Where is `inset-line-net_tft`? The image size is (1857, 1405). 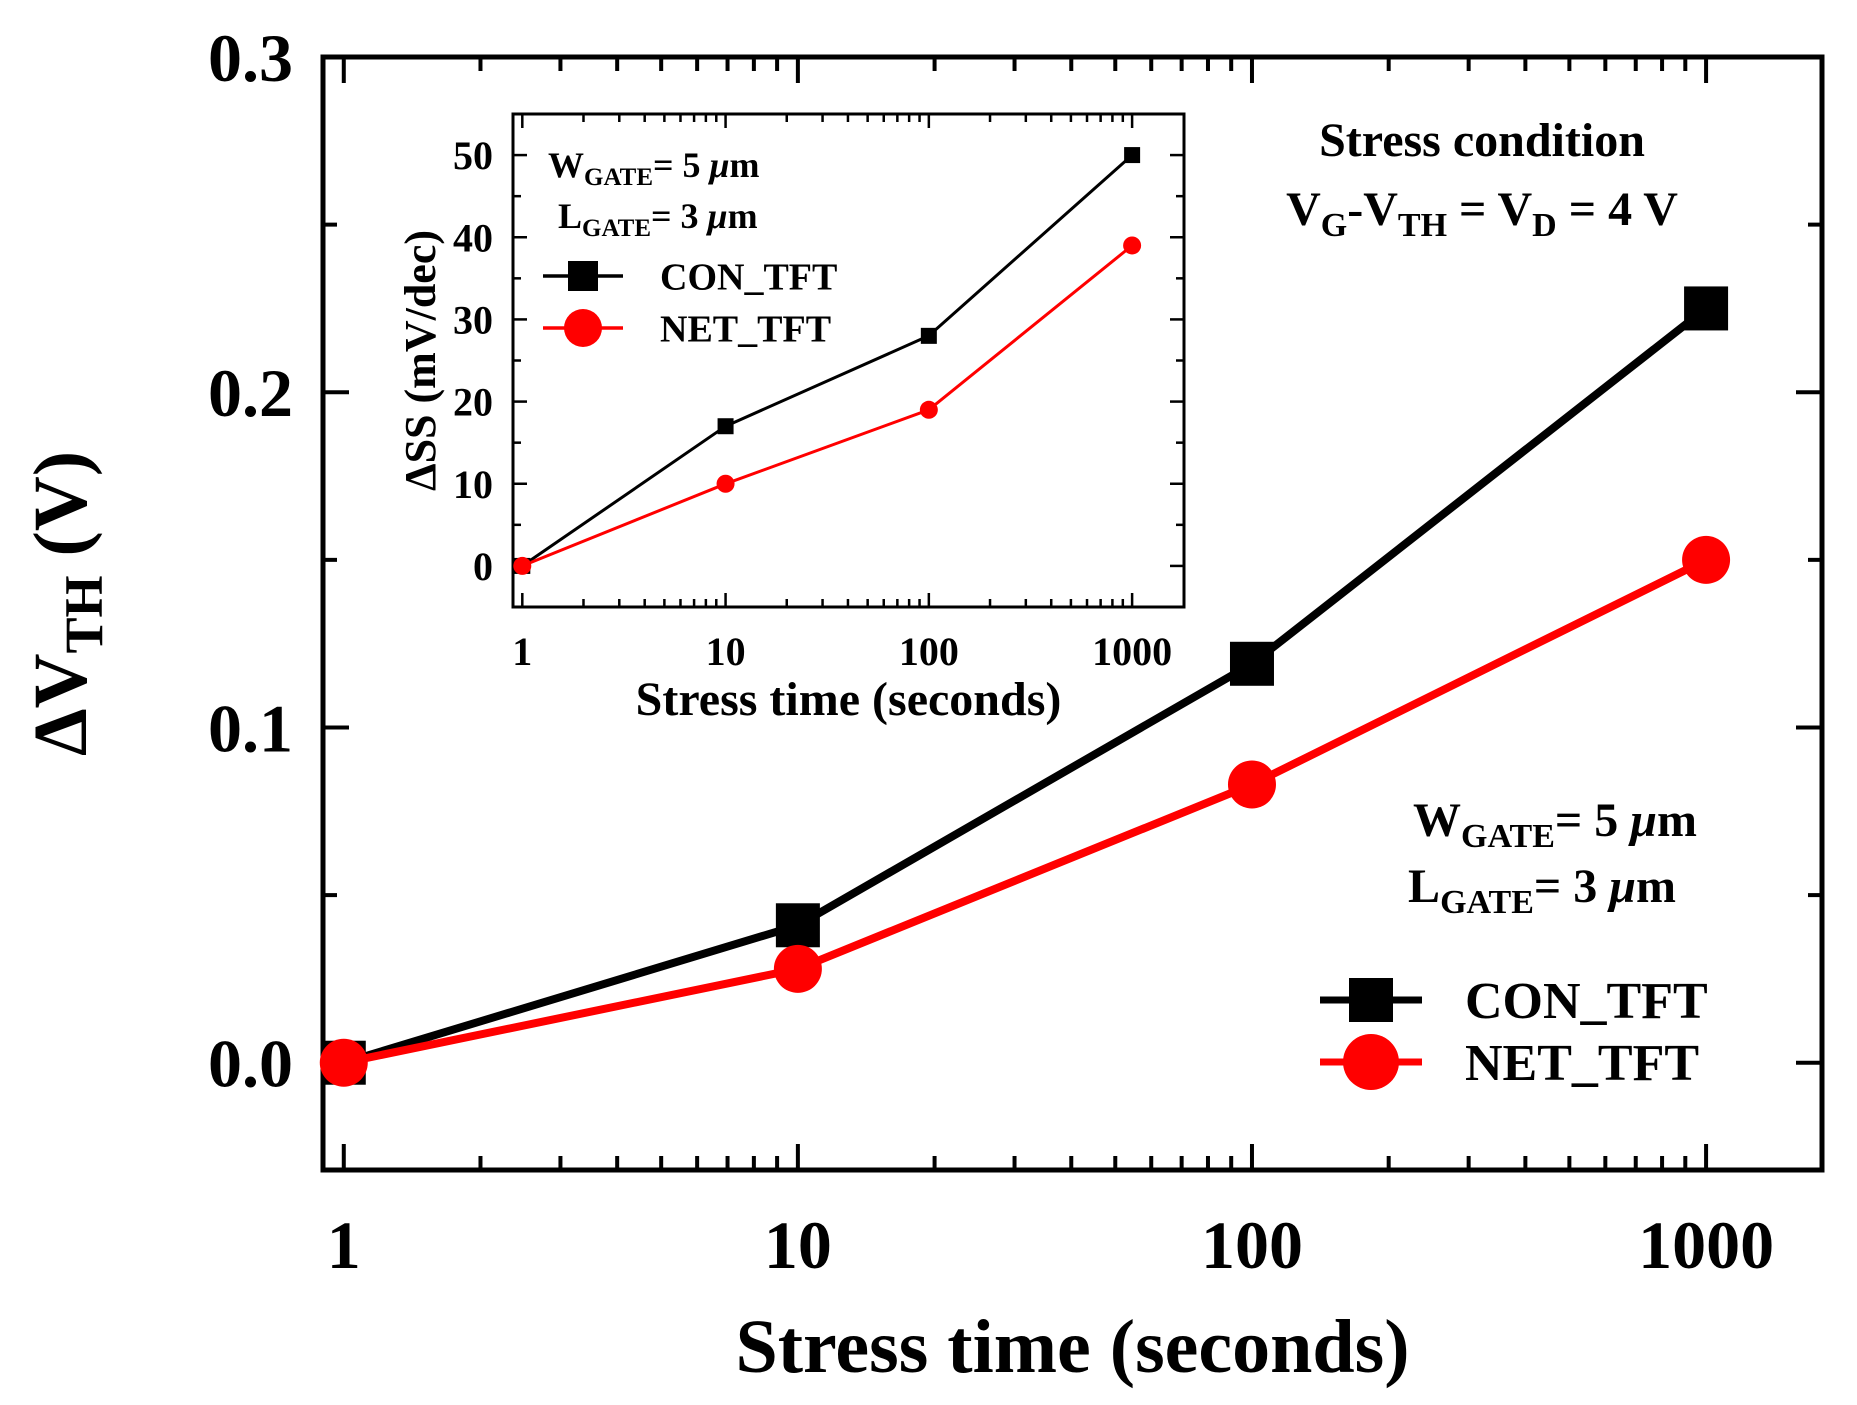 inset-line-net_tft is located at coordinates (827, 406).